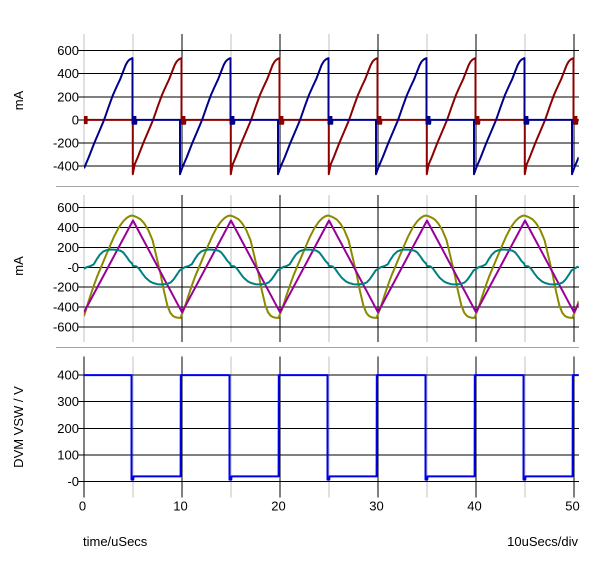  I want to click on svg-text: 50, so click(572, 506).